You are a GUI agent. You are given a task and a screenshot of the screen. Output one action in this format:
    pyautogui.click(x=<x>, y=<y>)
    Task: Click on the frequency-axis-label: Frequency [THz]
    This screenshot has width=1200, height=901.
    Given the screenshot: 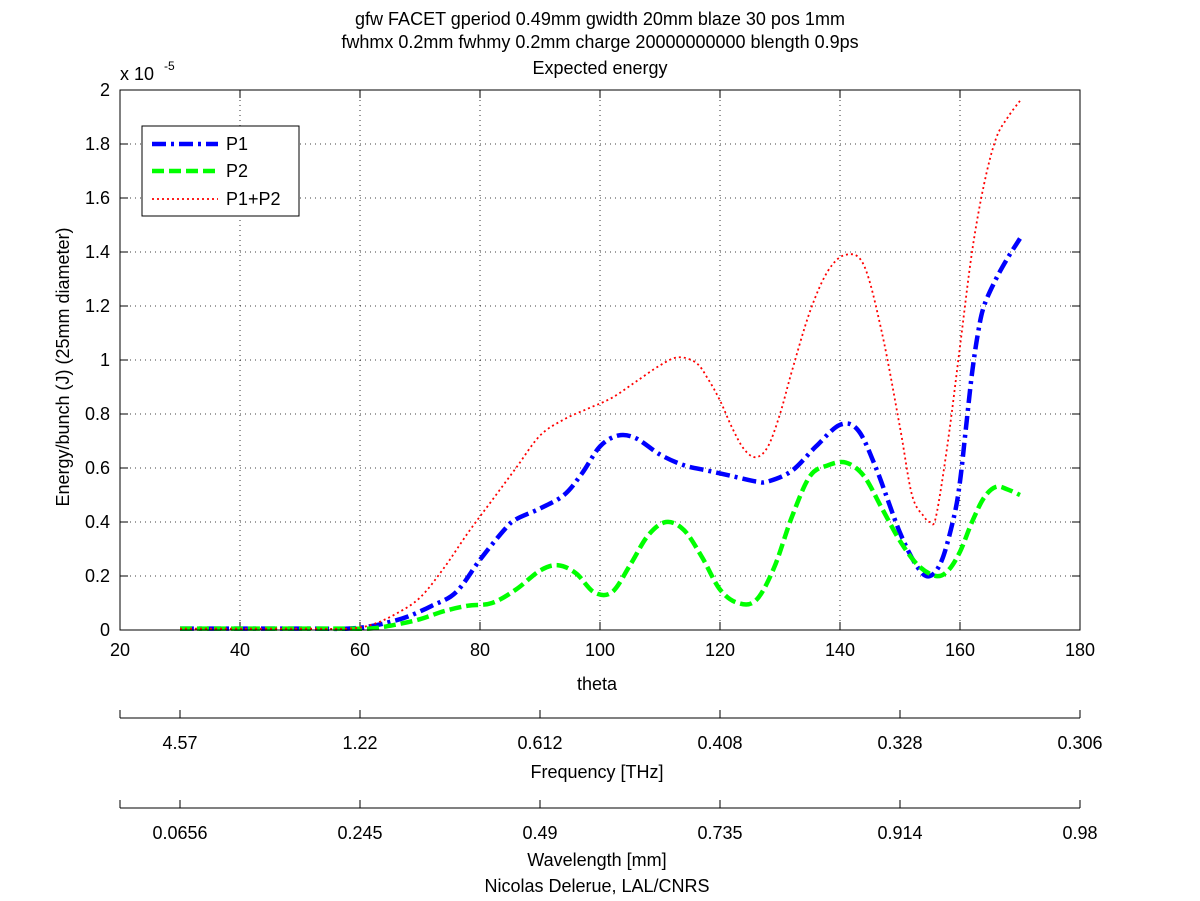 What is the action you would take?
    pyautogui.click(x=596, y=772)
    